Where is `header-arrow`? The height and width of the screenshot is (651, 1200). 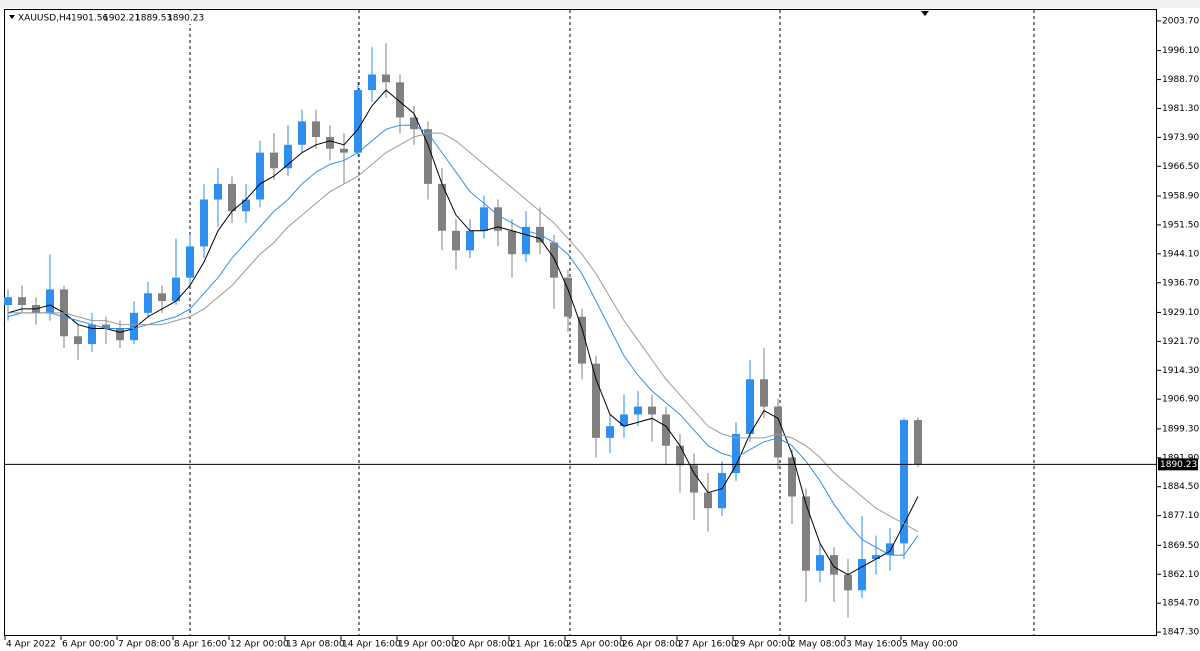
header-arrow is located at coordinates (12, 17).